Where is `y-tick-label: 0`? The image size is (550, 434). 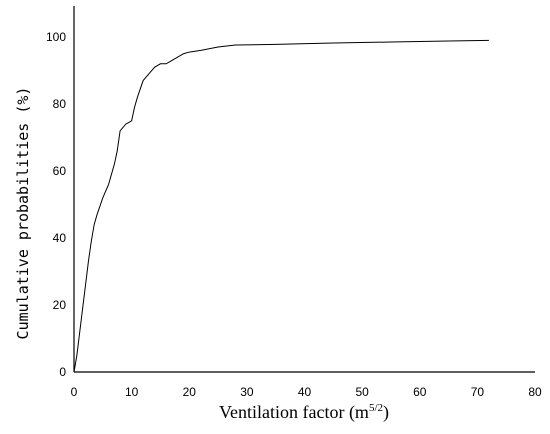
y-tick-label: 0 is located at coordinates (62, 372).